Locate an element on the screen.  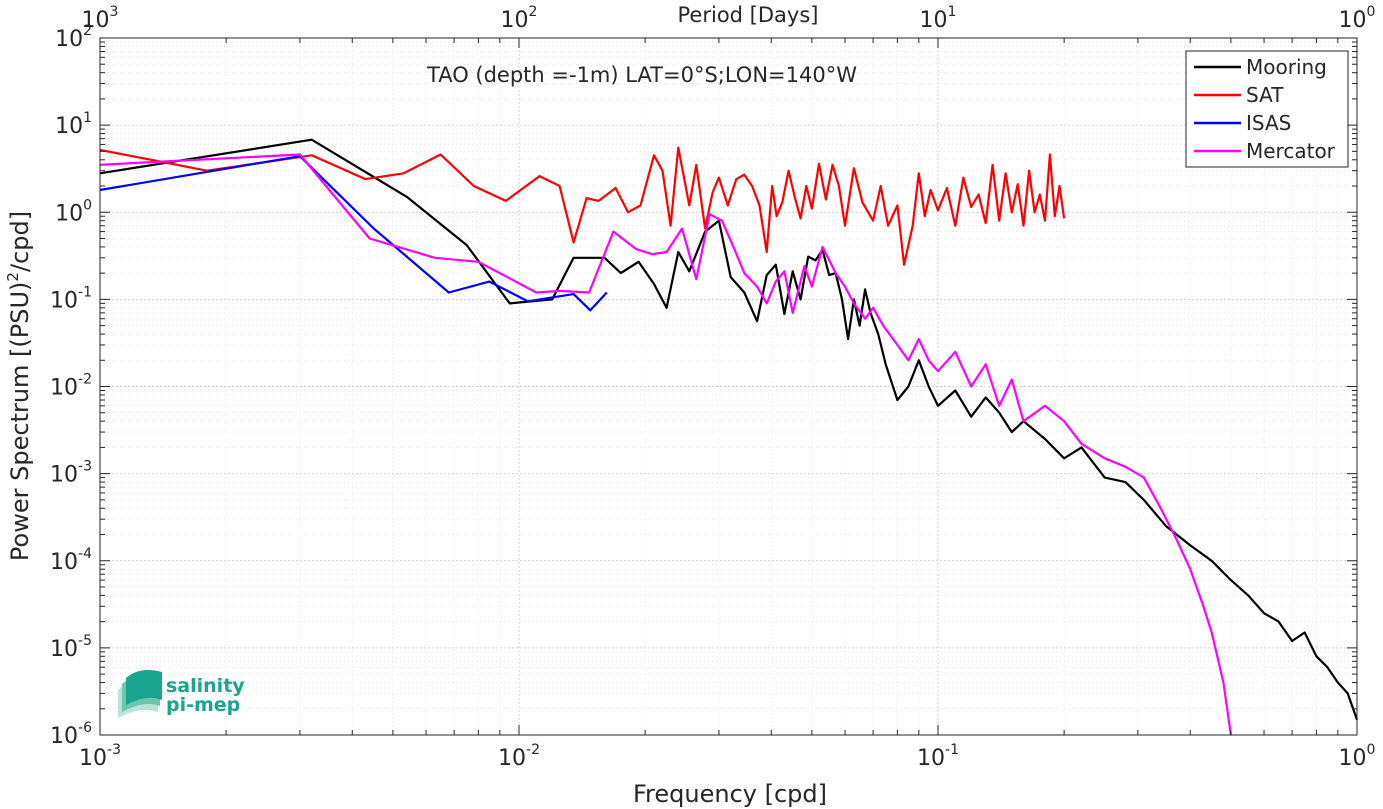
top-tick-label-exponent: 1 is located at coordinates (952, 12).